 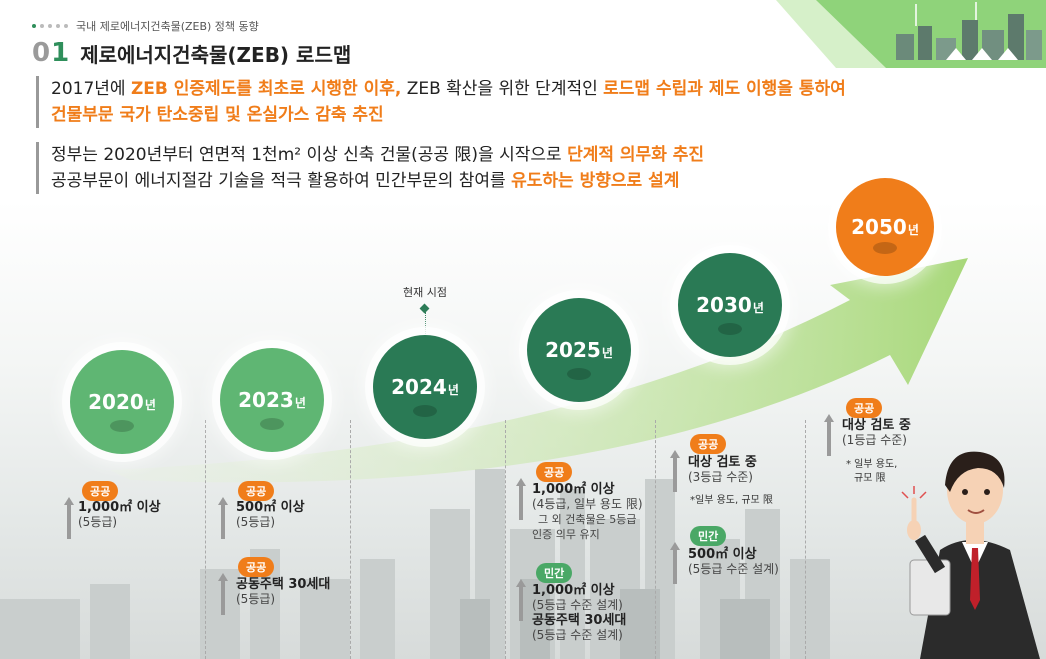 What do you see at coordinates (167, 26) in the screenshot?
I see `breadcrumb-text: 국내 제로에너지건축물(ZEB) 정책 동향` at bounding box center [167, 26].